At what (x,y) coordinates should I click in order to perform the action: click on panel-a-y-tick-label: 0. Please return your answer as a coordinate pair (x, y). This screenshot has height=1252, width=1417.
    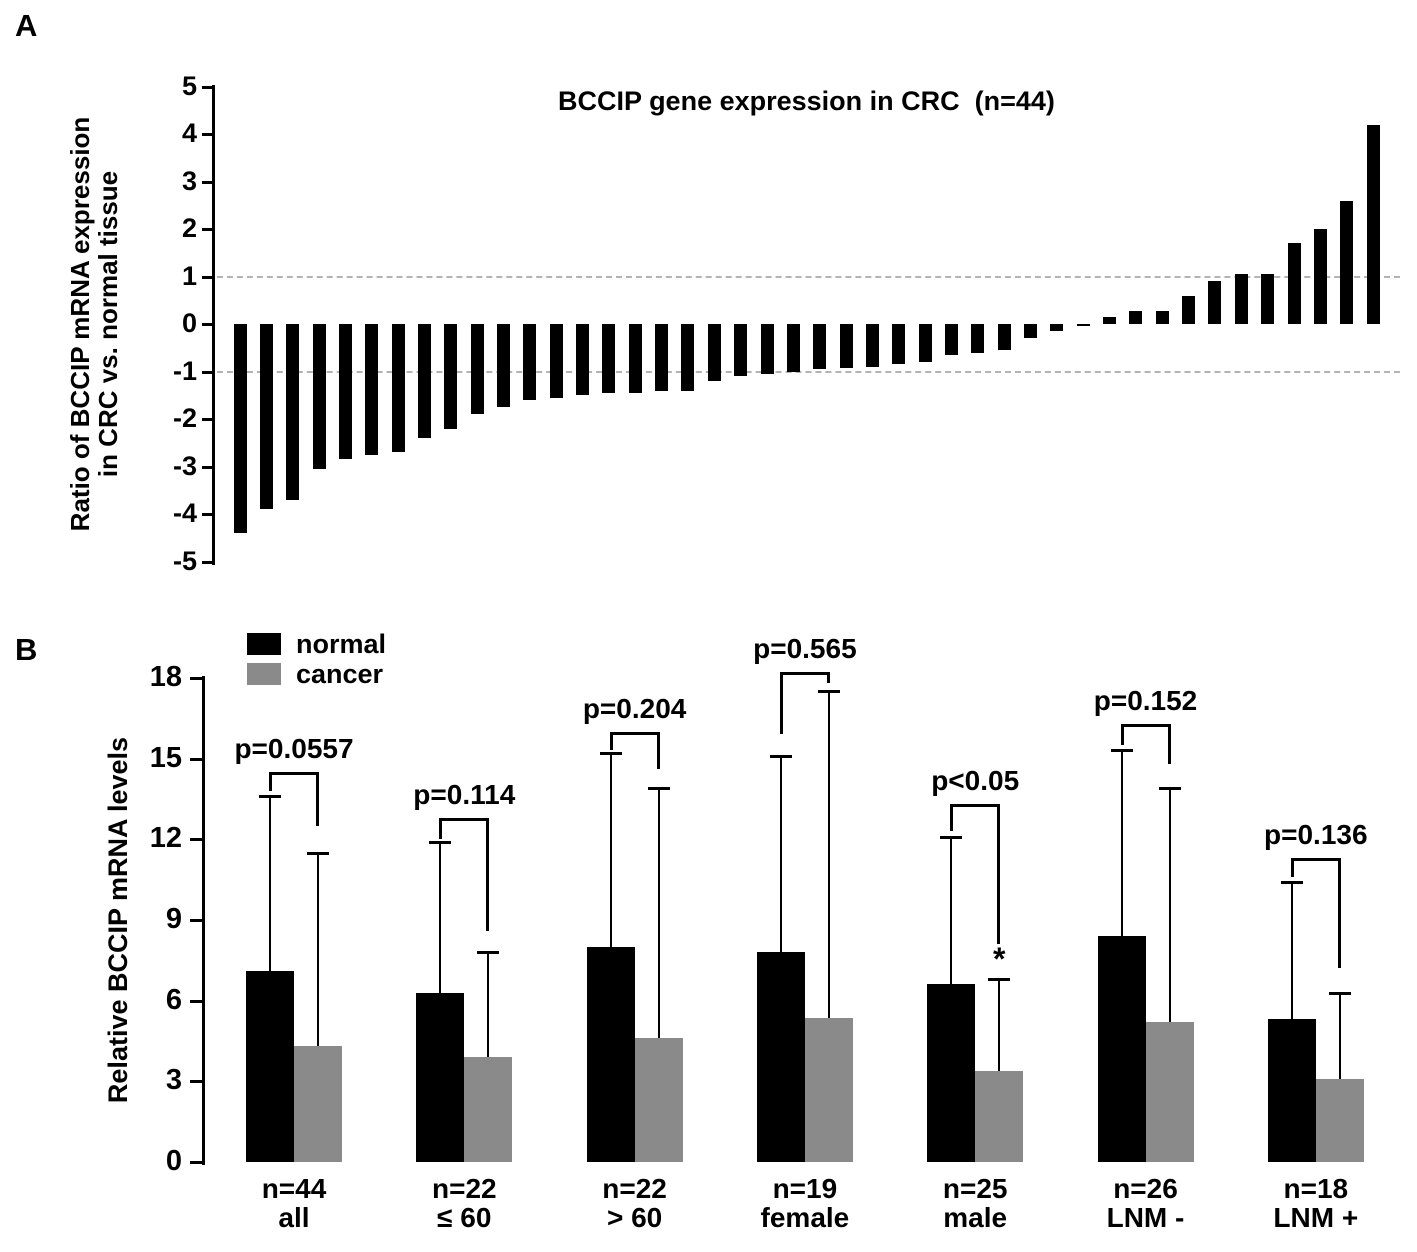
    Looking at the image, I should click on (189, 323).